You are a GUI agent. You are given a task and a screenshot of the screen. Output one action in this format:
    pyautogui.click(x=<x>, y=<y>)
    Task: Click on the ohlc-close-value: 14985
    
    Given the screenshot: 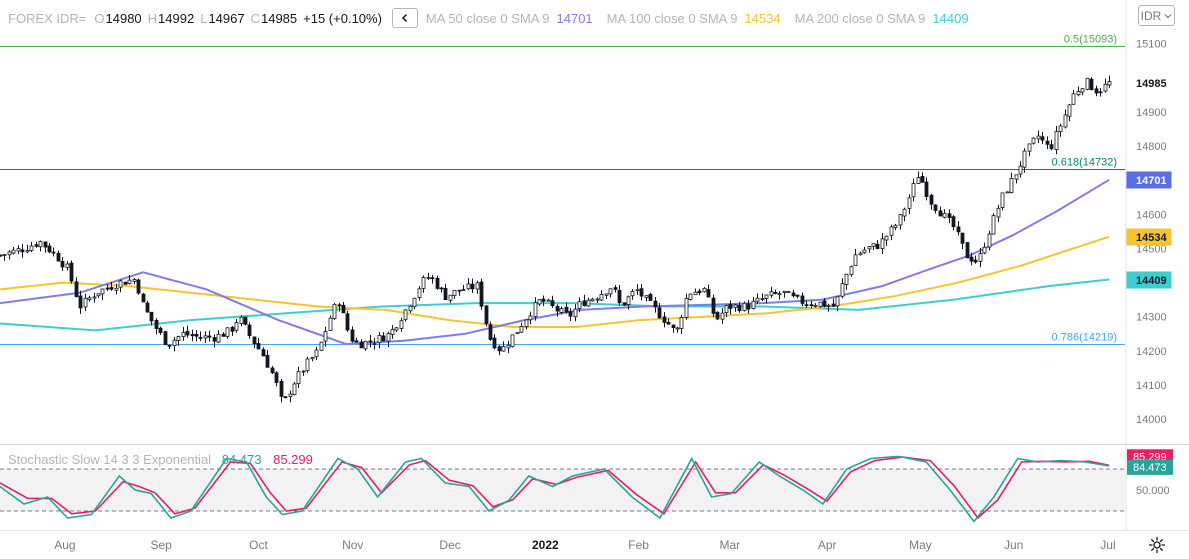 What is the action you would take?
    pyautogui.click(x=279, y=18)
    